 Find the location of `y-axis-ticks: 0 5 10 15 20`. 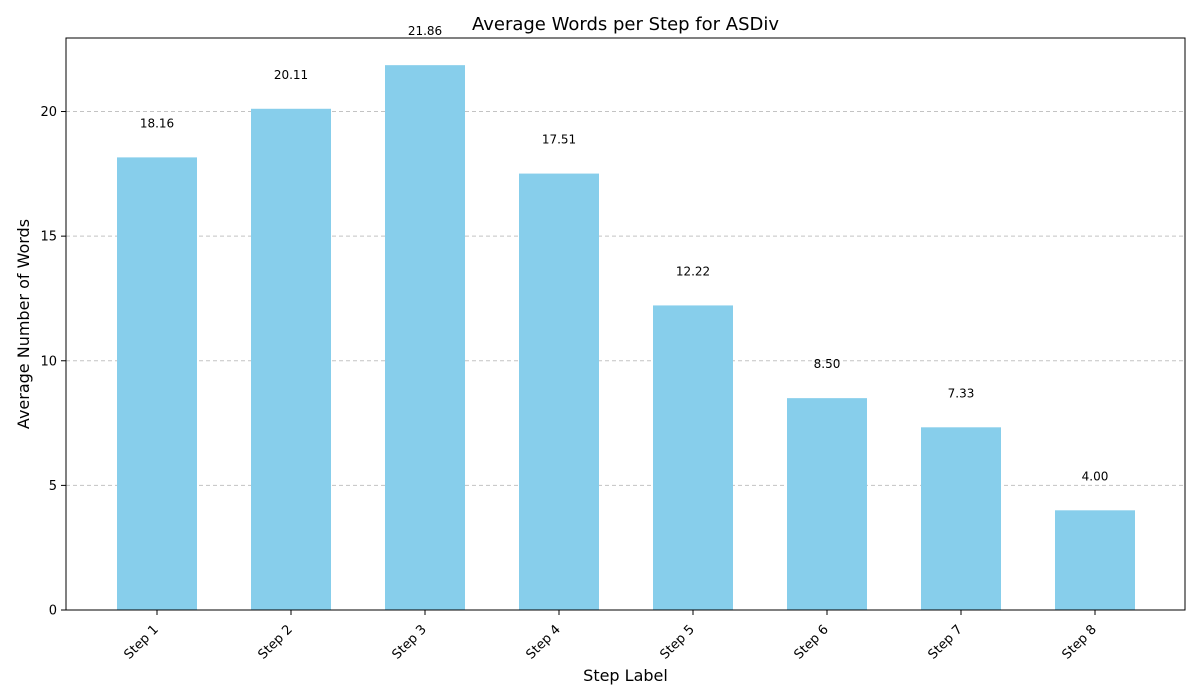

y-axis-ticks: 0 5 10 15 20 is located at coordinates (53, 362).